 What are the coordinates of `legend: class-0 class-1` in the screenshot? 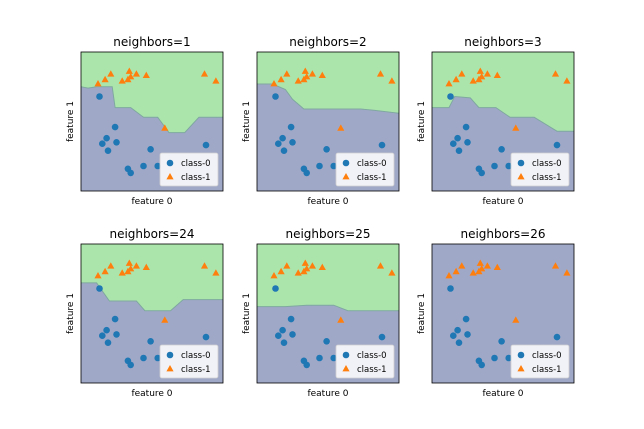 It's located at (540, 169).